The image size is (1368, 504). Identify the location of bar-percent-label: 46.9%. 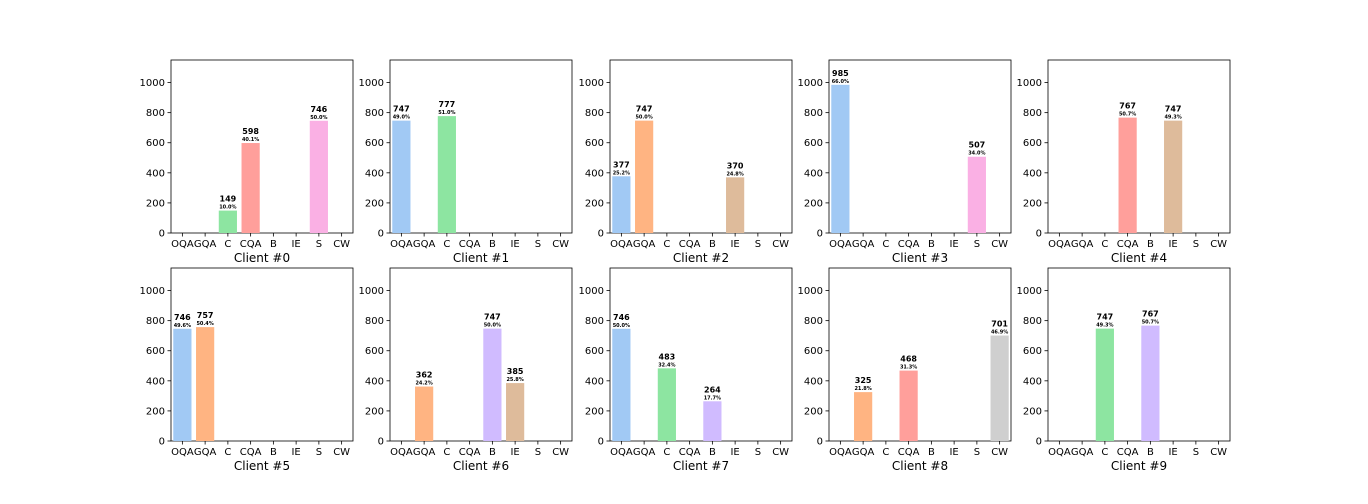
(999, 333).